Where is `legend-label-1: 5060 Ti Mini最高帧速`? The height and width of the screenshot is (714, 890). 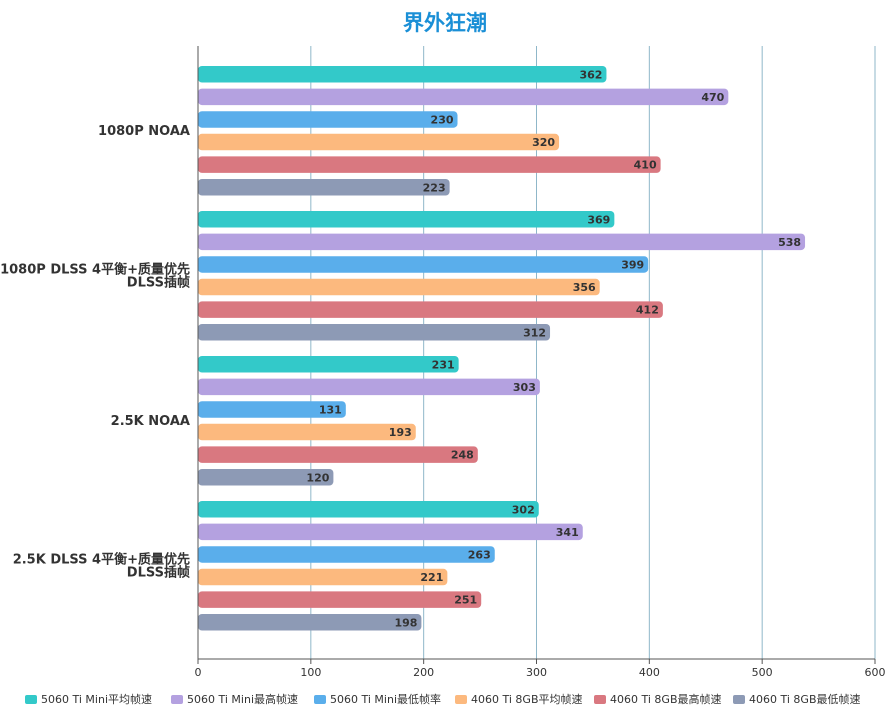 legend-label-1: 5060 Ti Mini最高帧速 is located at coordinates (242, 699).